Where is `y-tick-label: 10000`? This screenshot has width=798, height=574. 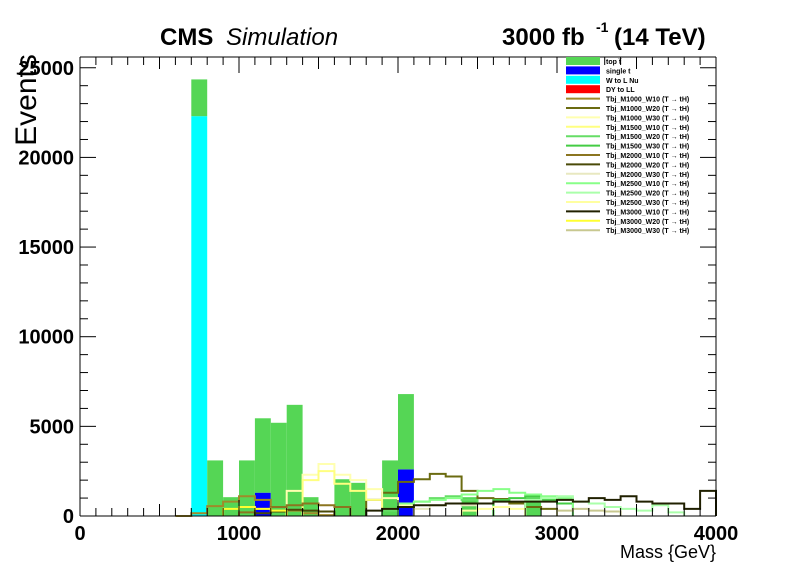 y-tick-label: 10000 is located at coordinates (46, 338).